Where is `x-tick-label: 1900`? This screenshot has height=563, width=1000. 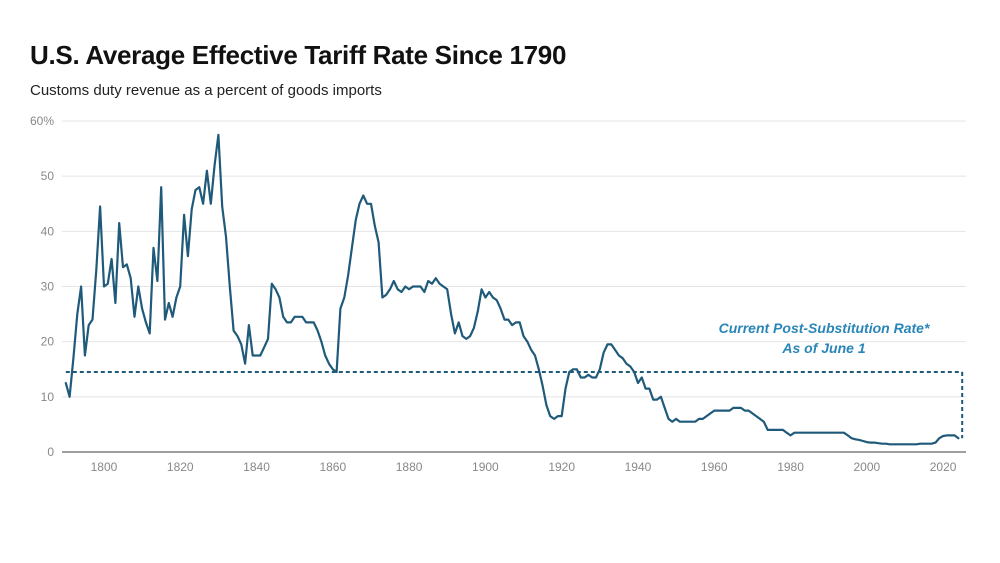
x-tick-label: 1900 is located at coordinates (485, 467).